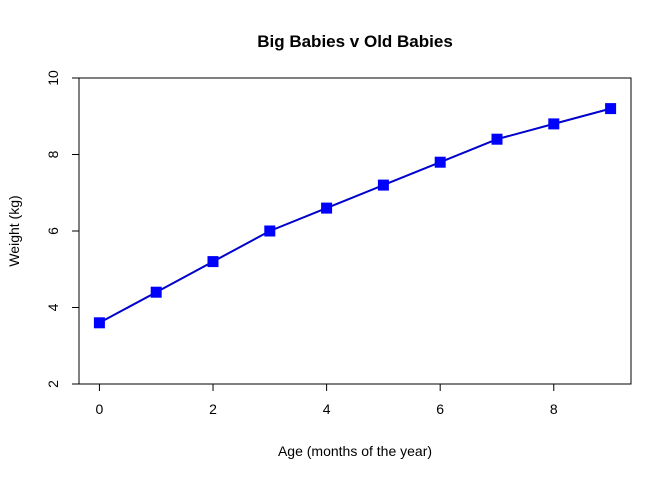 This screenshot has width=672, height=480. What do you see at coordinates (53, 154) in the screenshot?
I see `y-tick-label: 8` at bounding box center [53, 154].